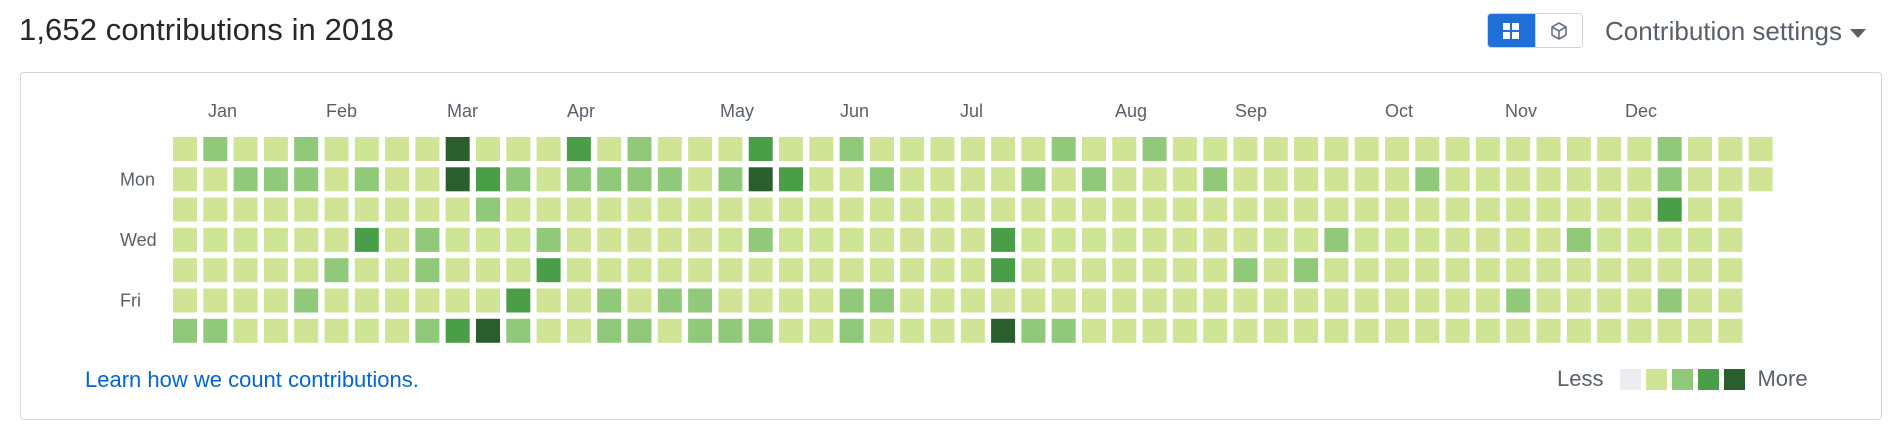 This screenshot has width=1904, height=436. Describe the element at coordinates (1511, 30) in the screenshot. I see `grid-view-button` at that location.